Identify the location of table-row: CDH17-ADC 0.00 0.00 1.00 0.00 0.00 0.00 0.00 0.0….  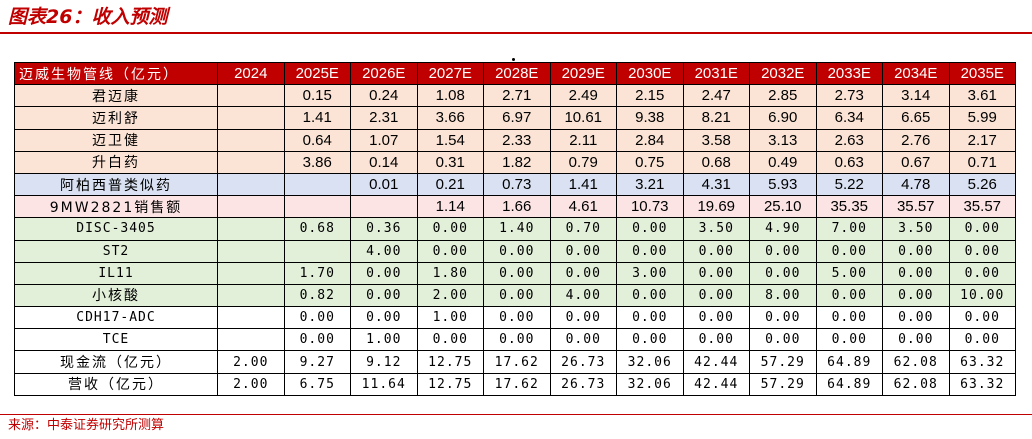
(515, 318).